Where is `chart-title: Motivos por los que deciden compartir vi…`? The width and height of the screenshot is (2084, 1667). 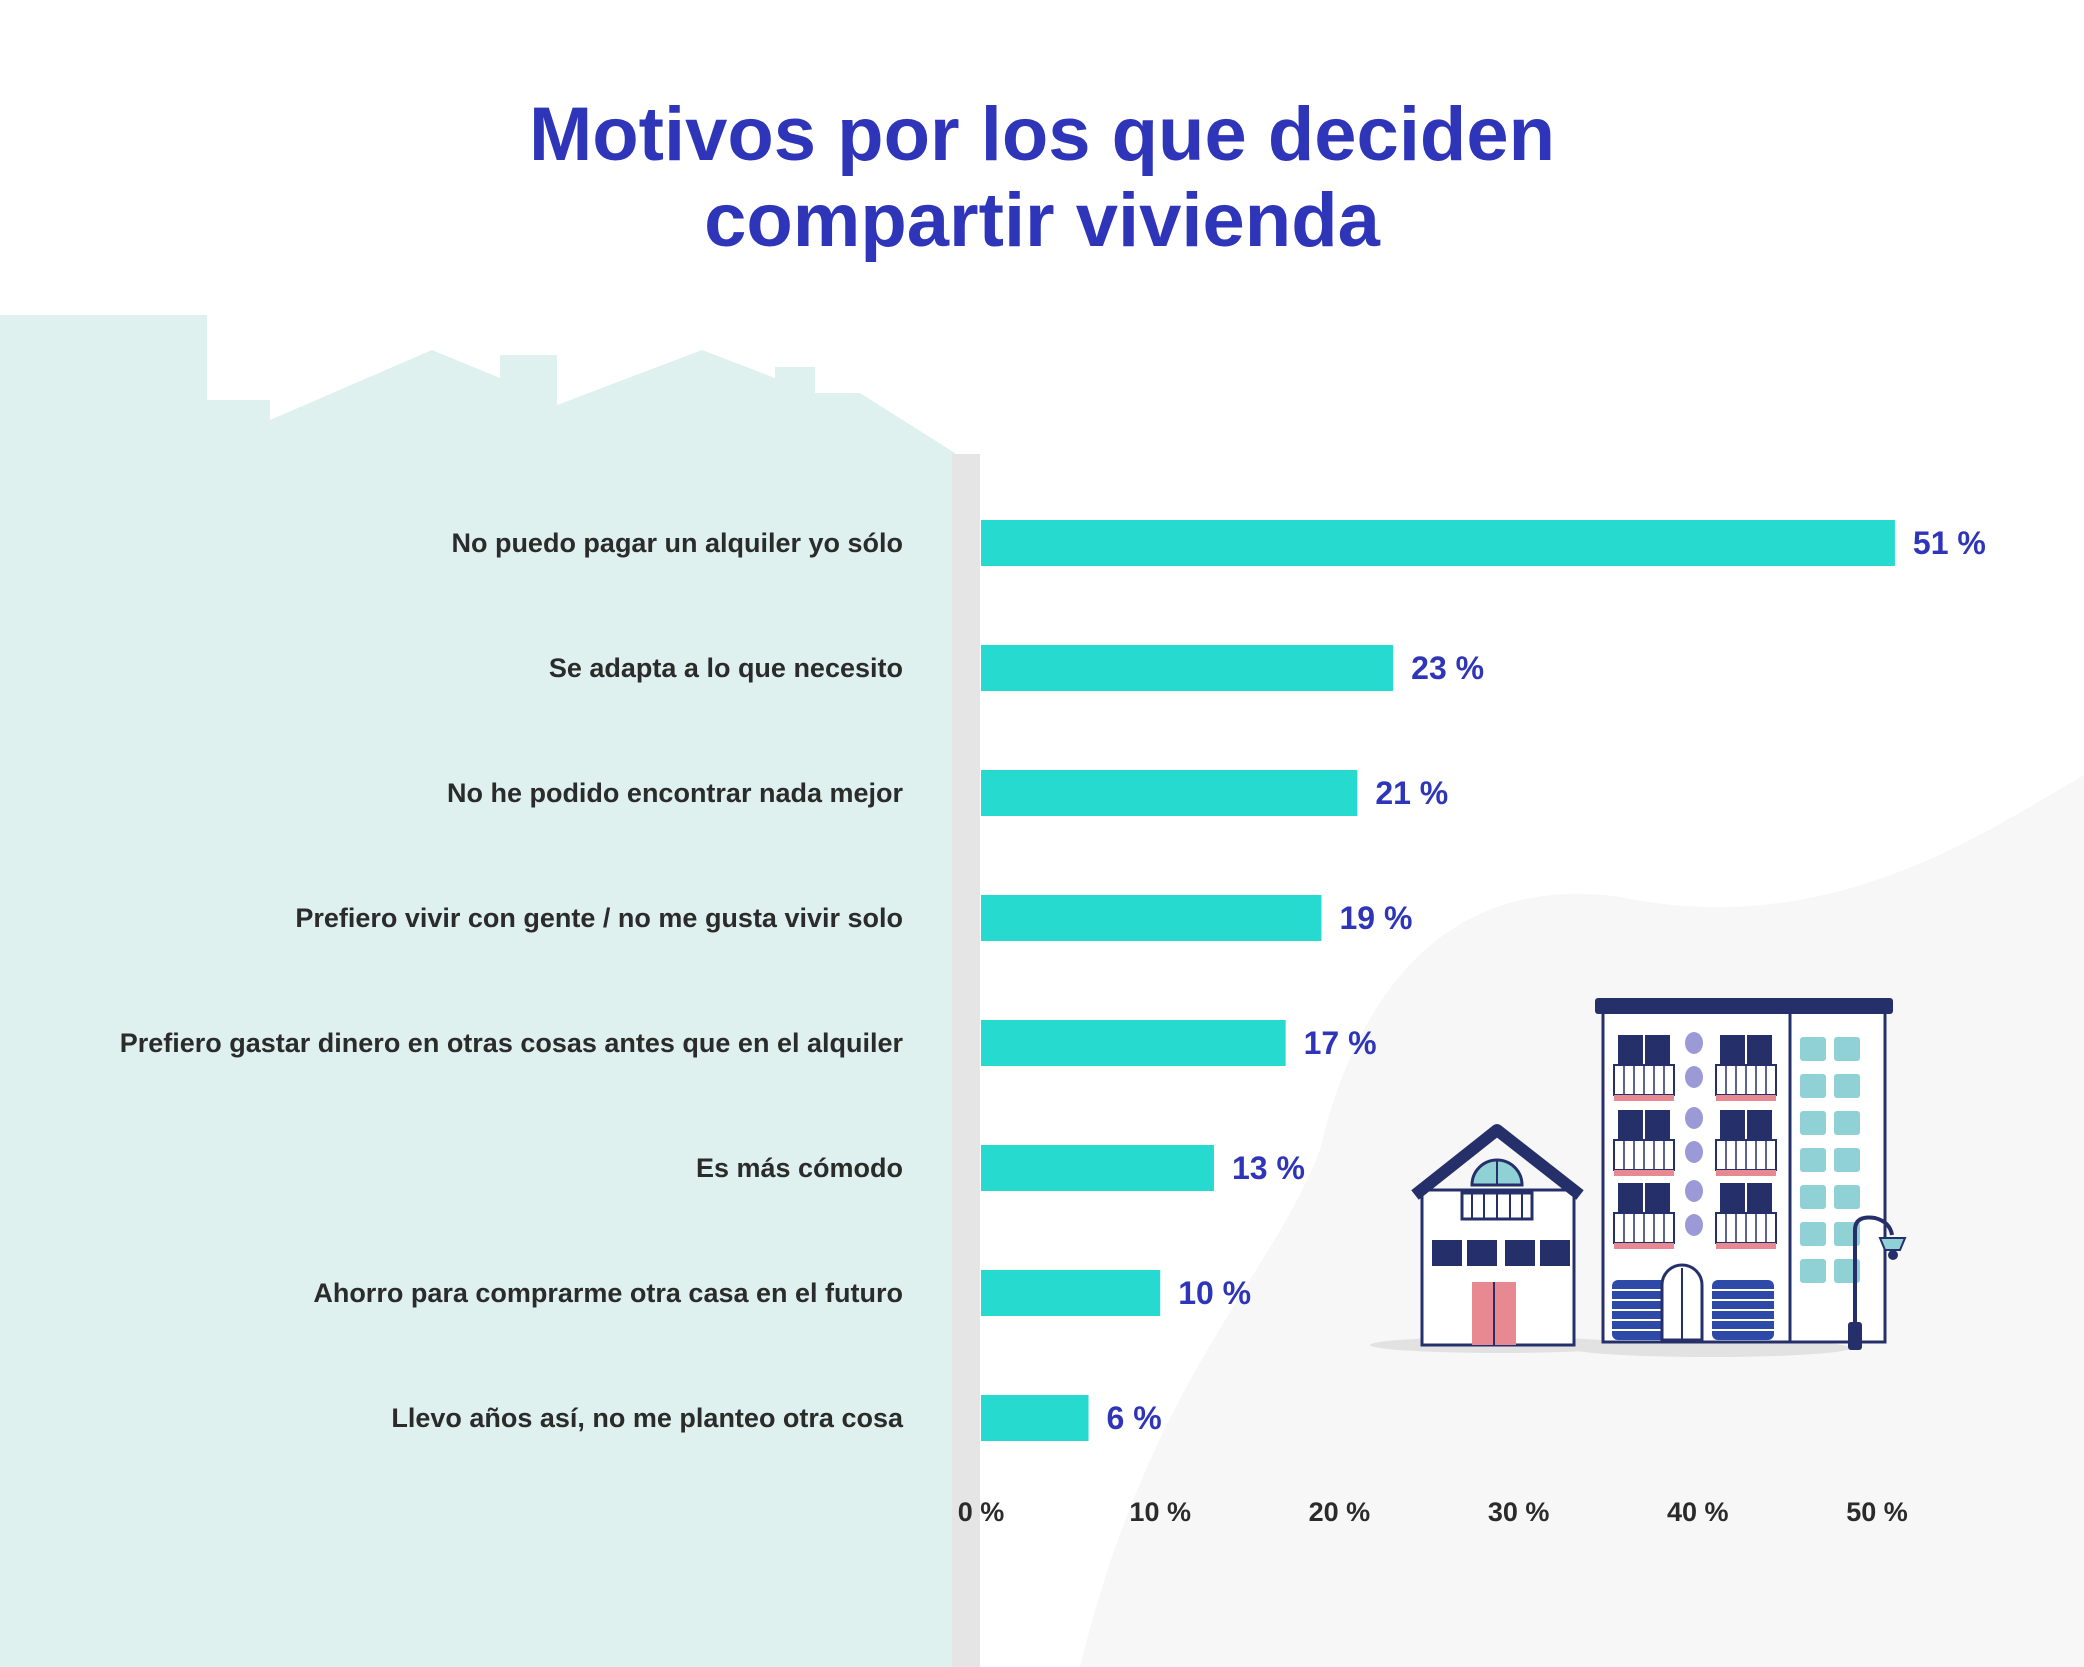 chart-title: Motivos por los que deciden compartir vi… is located at coordinates (1042, 178).